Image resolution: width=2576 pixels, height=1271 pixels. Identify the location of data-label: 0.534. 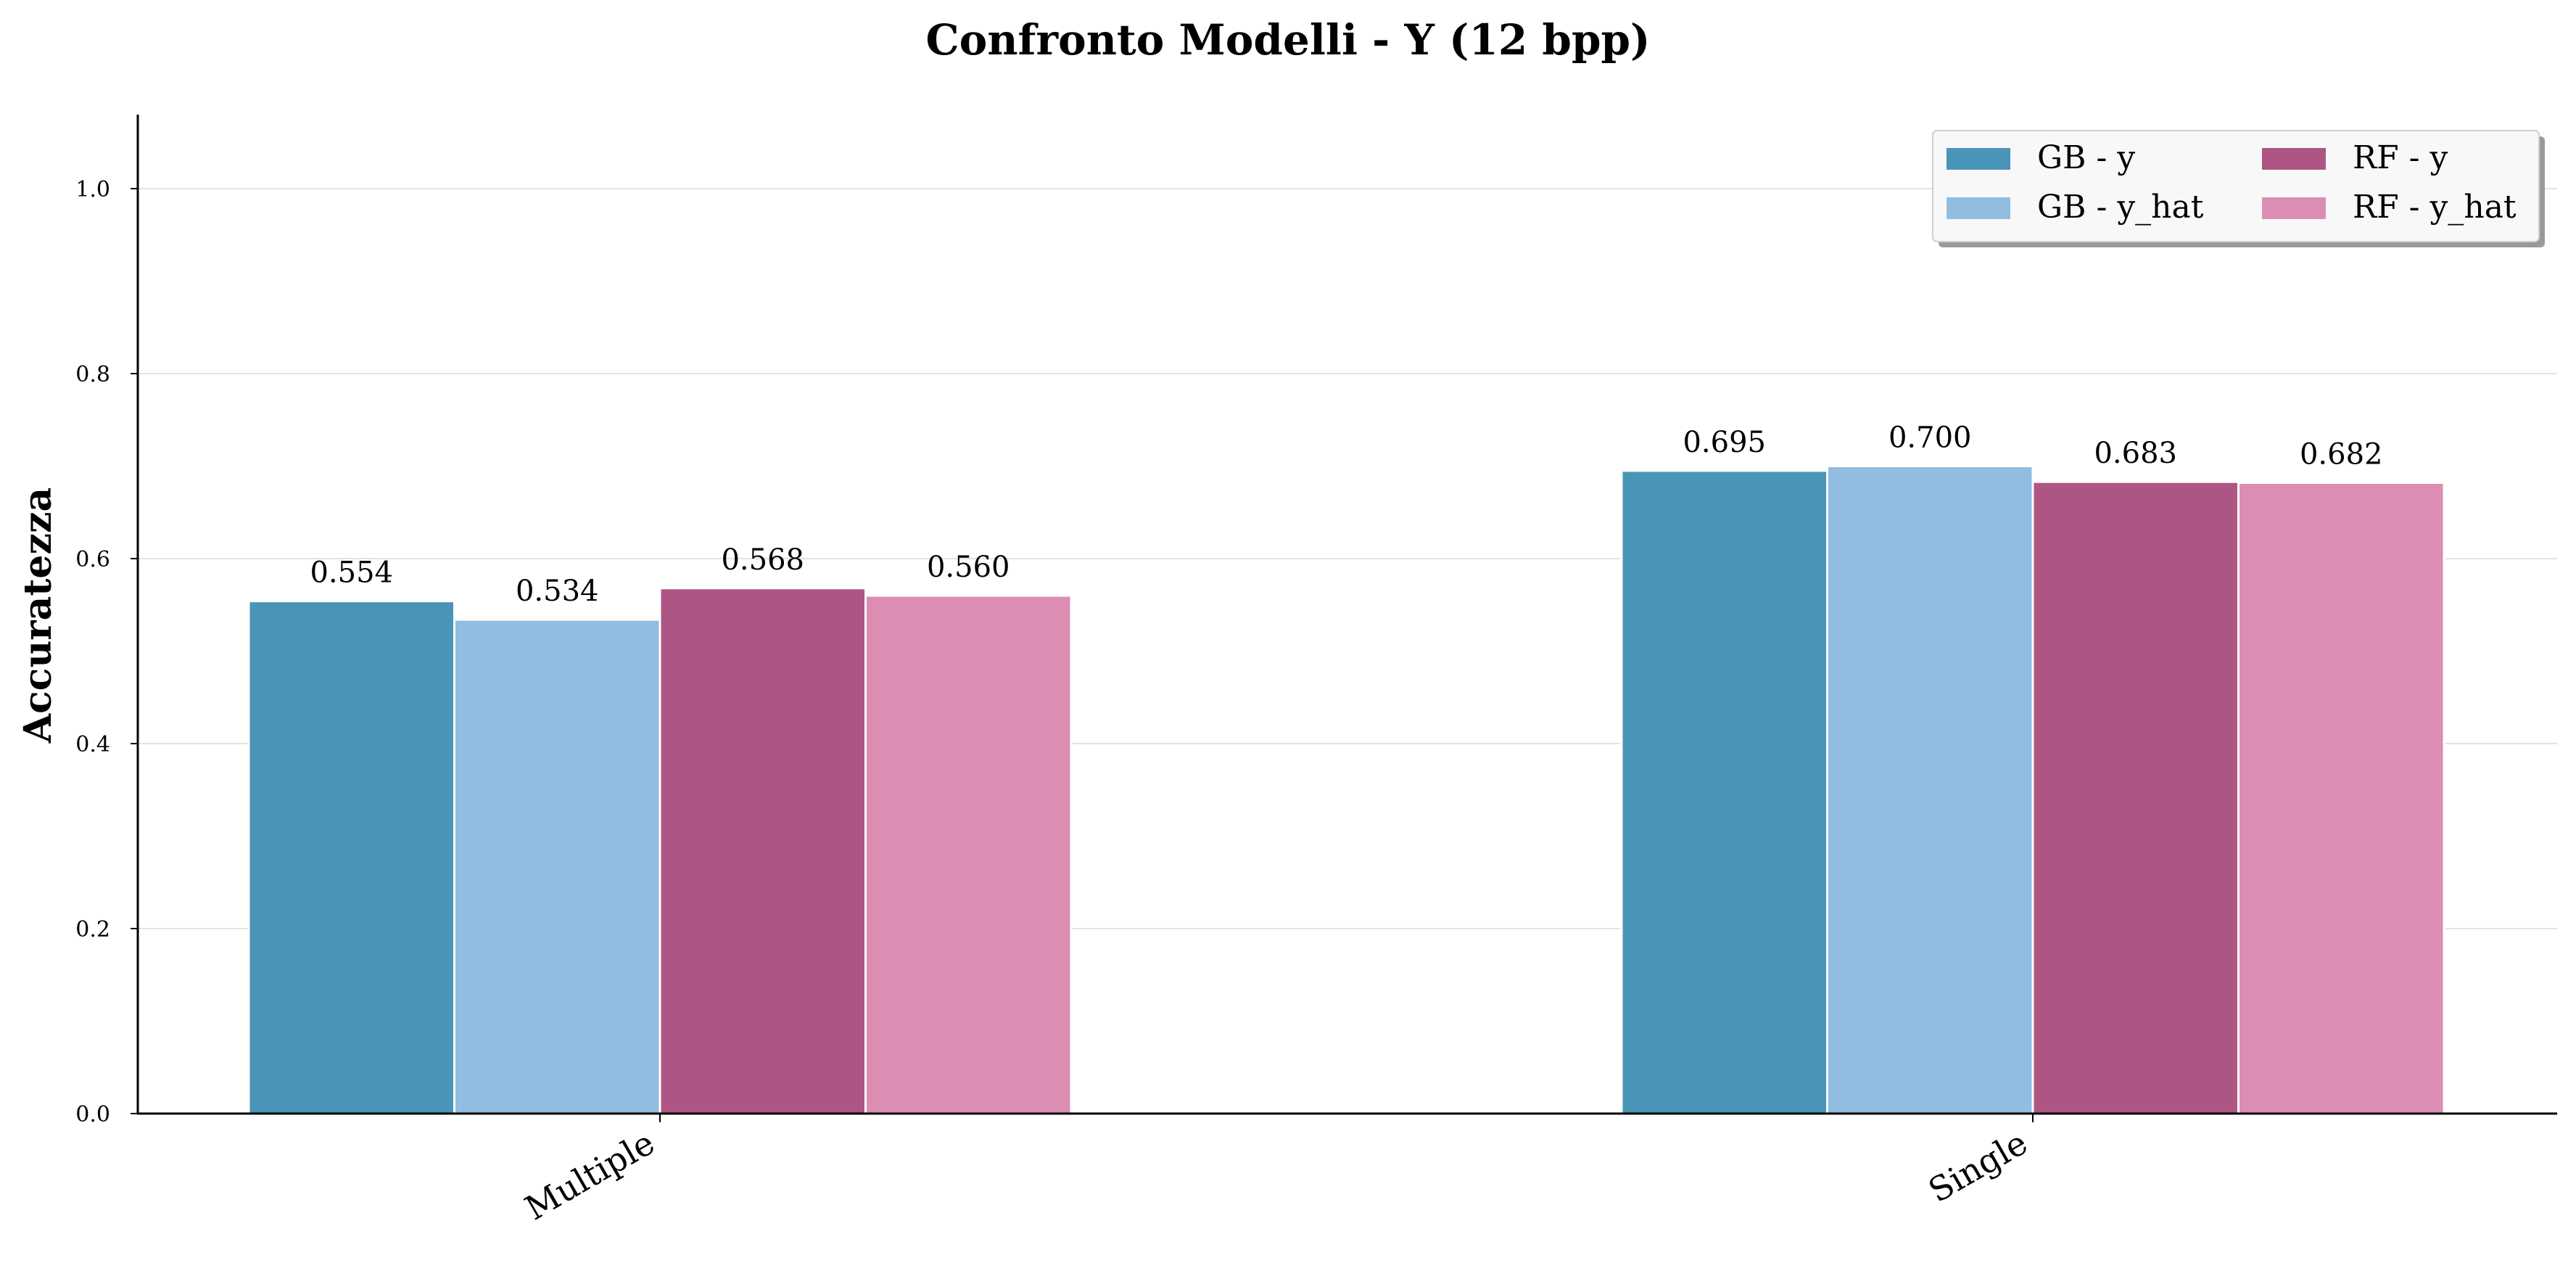
(557, 591).